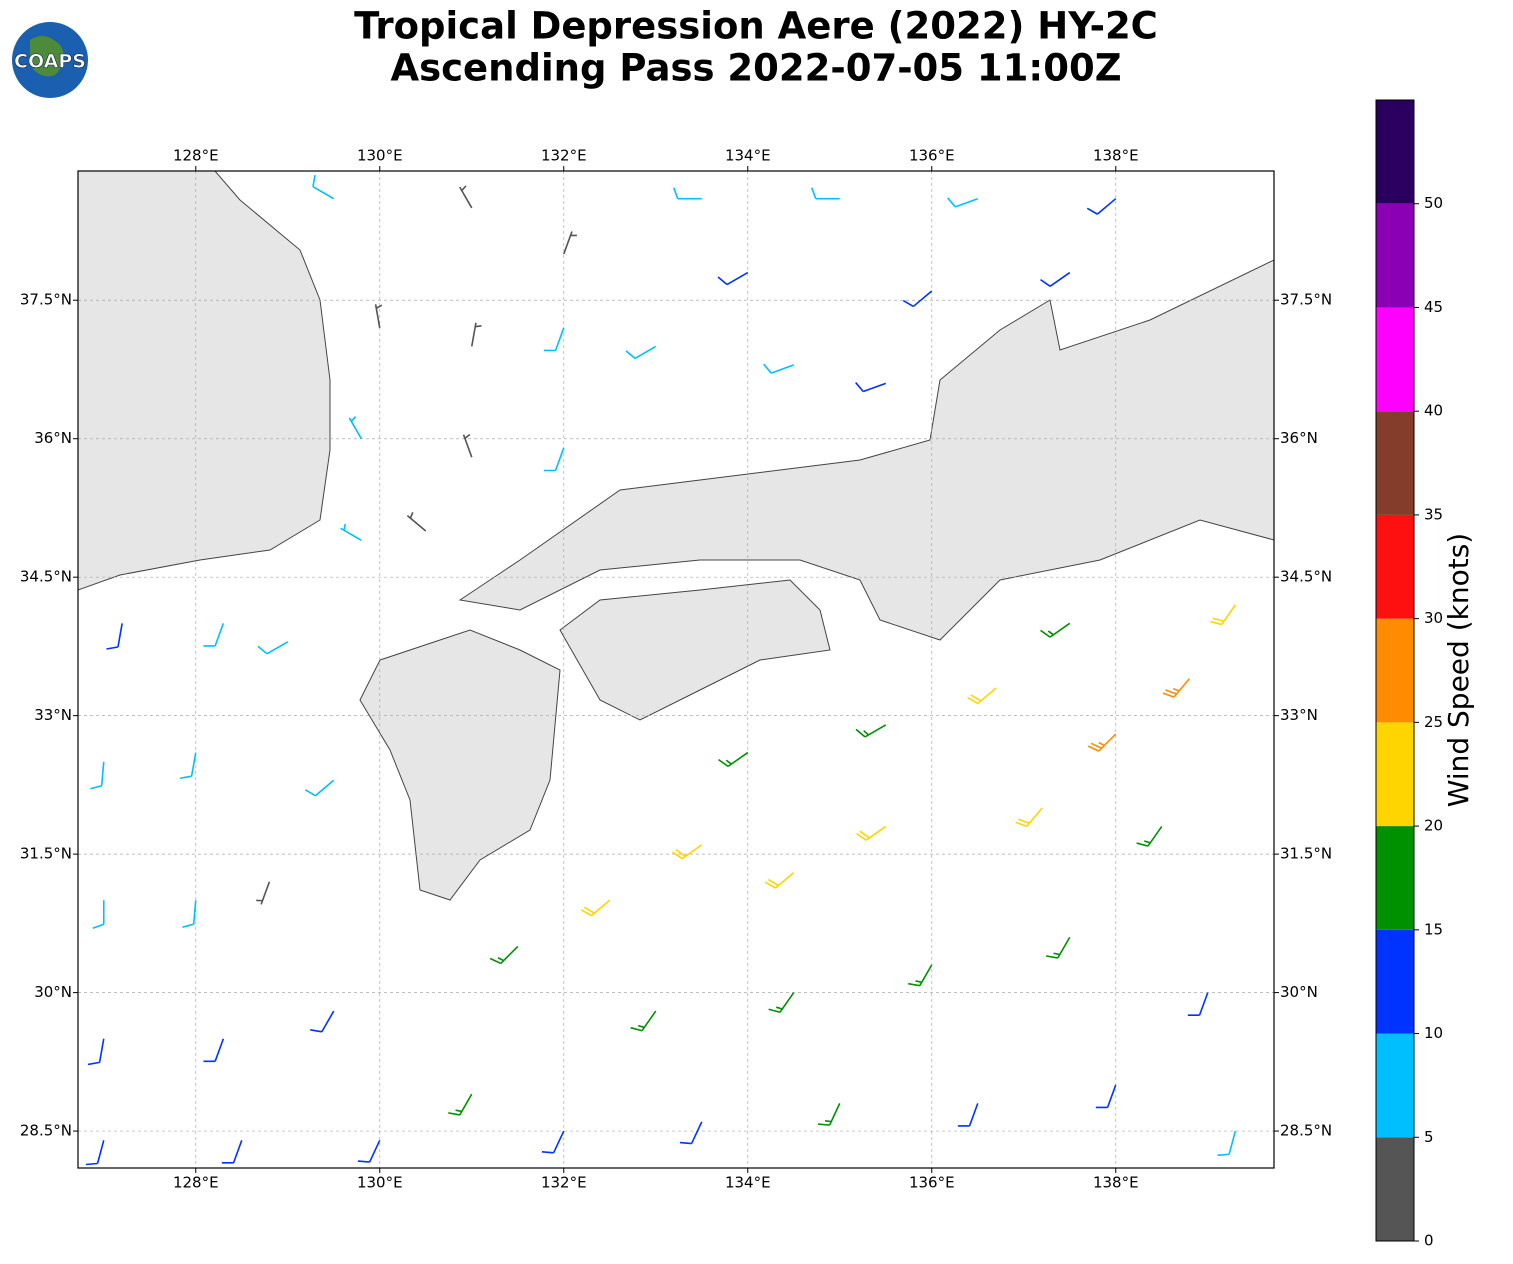  I want to click on colorbar-tick-label: 15, so click(1433, 929).